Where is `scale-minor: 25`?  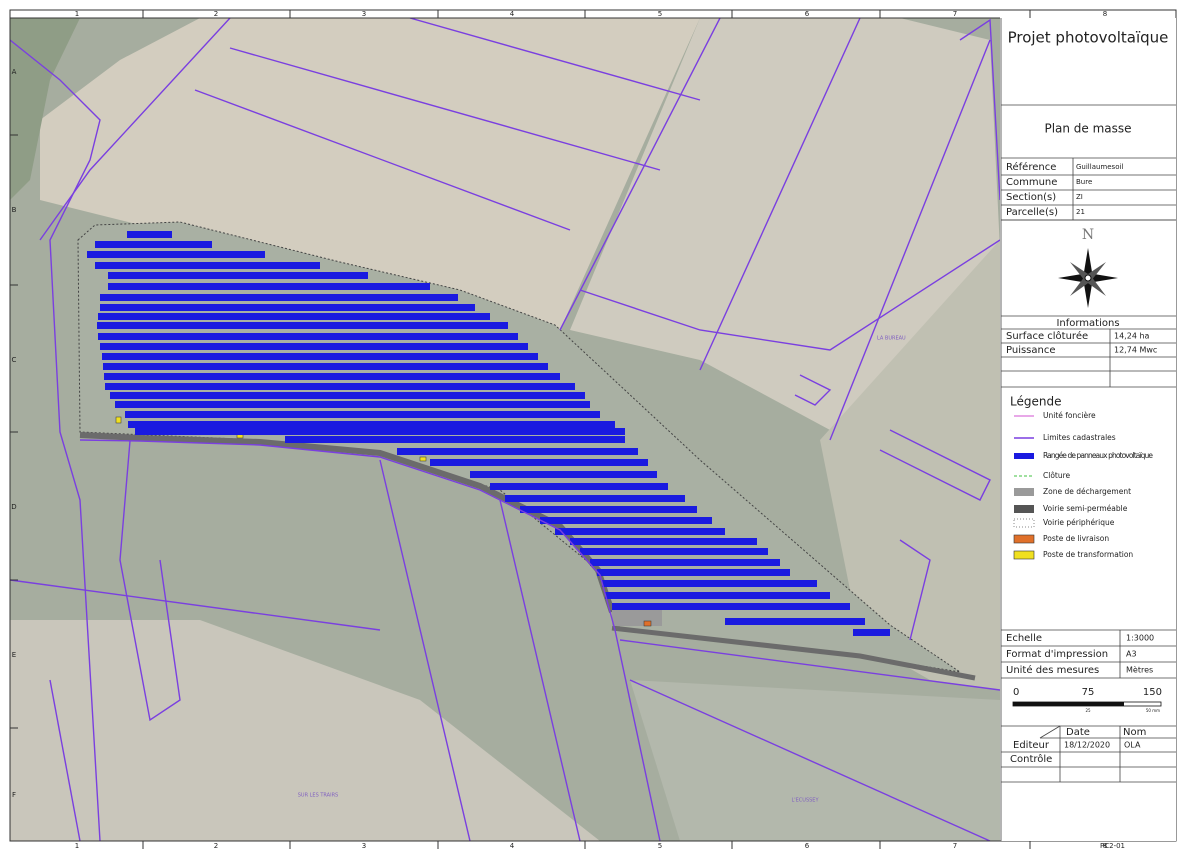
scale-minor: 25 is located at coordinates (1088, 710).